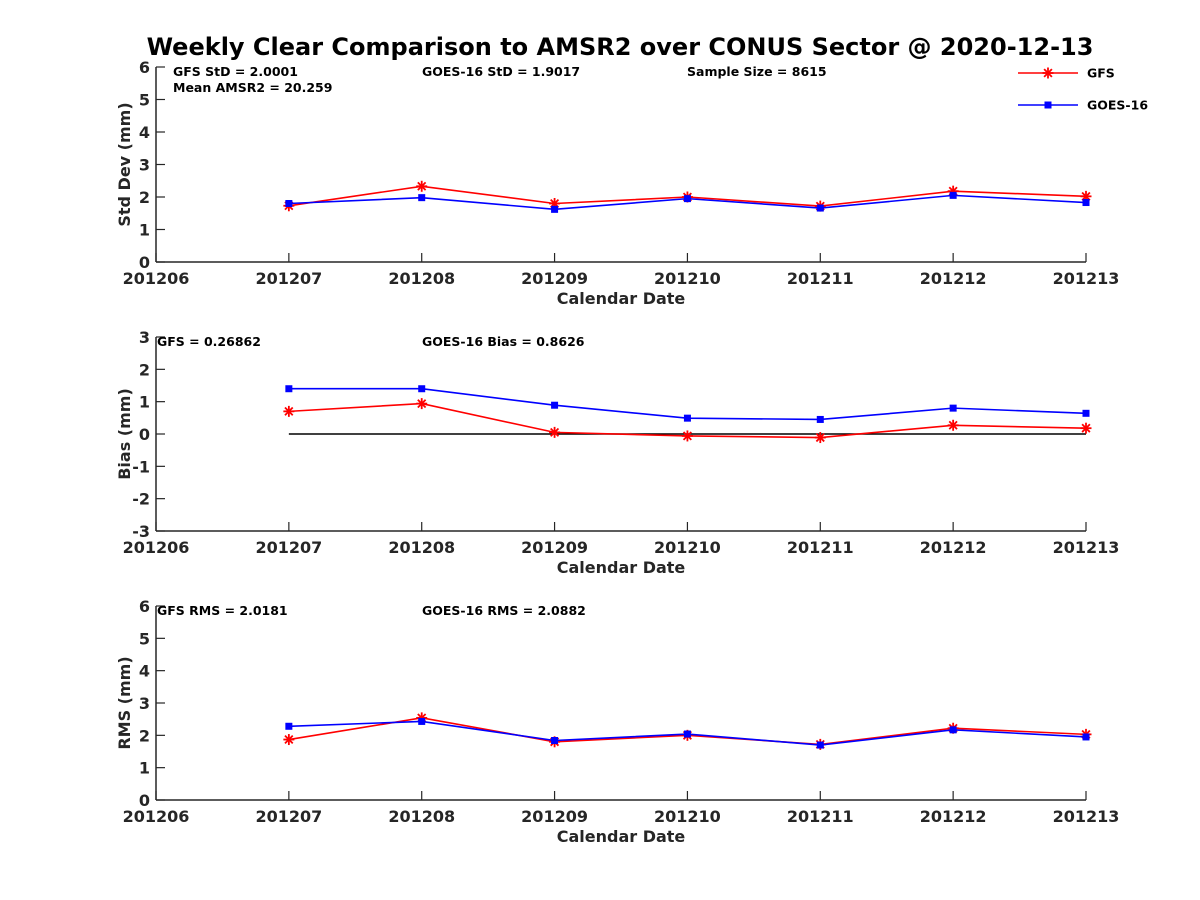 Image resolution: width=1200 pixels, height=900 pixels. I want to click on stat-annotation: GOES-16 Bias = 0.8626, so click(503, 341).